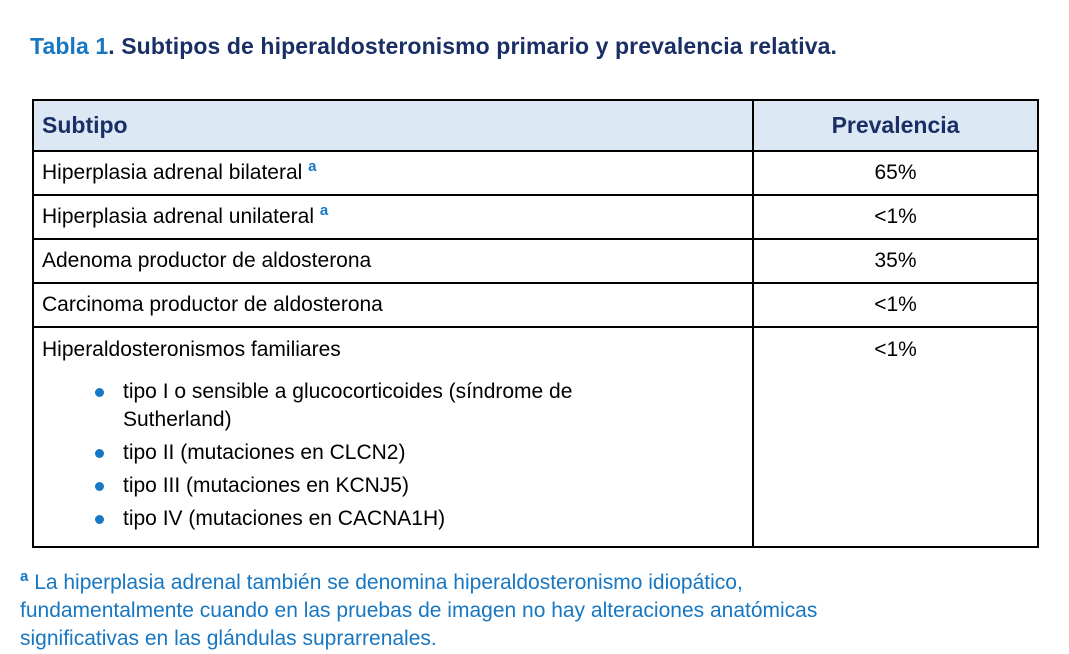 This screenshot has width=1069, height=654. Describe the element at coordinates (393, 125) in the screenshot. I see `column-header-subtipo: Subtipo` at that location.